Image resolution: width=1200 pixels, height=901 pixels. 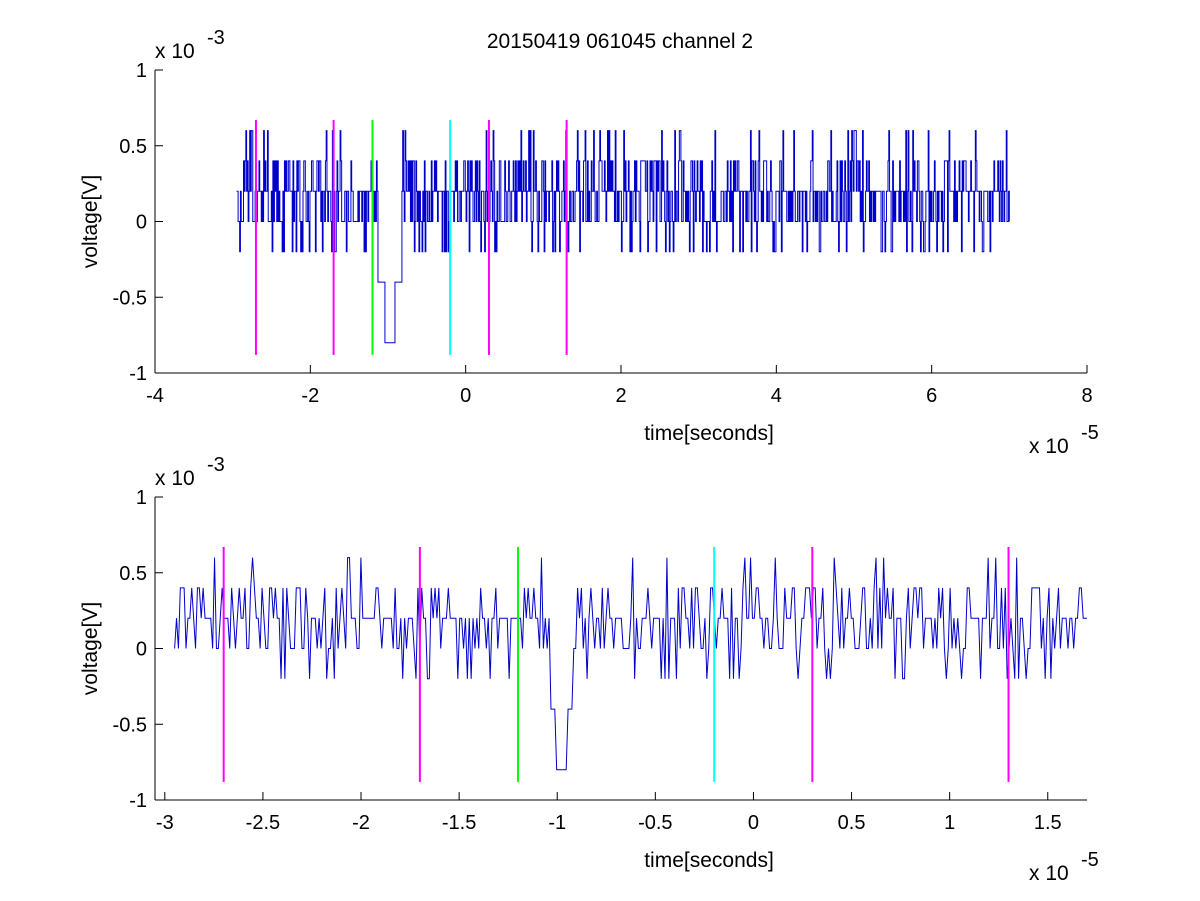 I want to click on x-tick-label: -1.5, so click(x=459, y=823).